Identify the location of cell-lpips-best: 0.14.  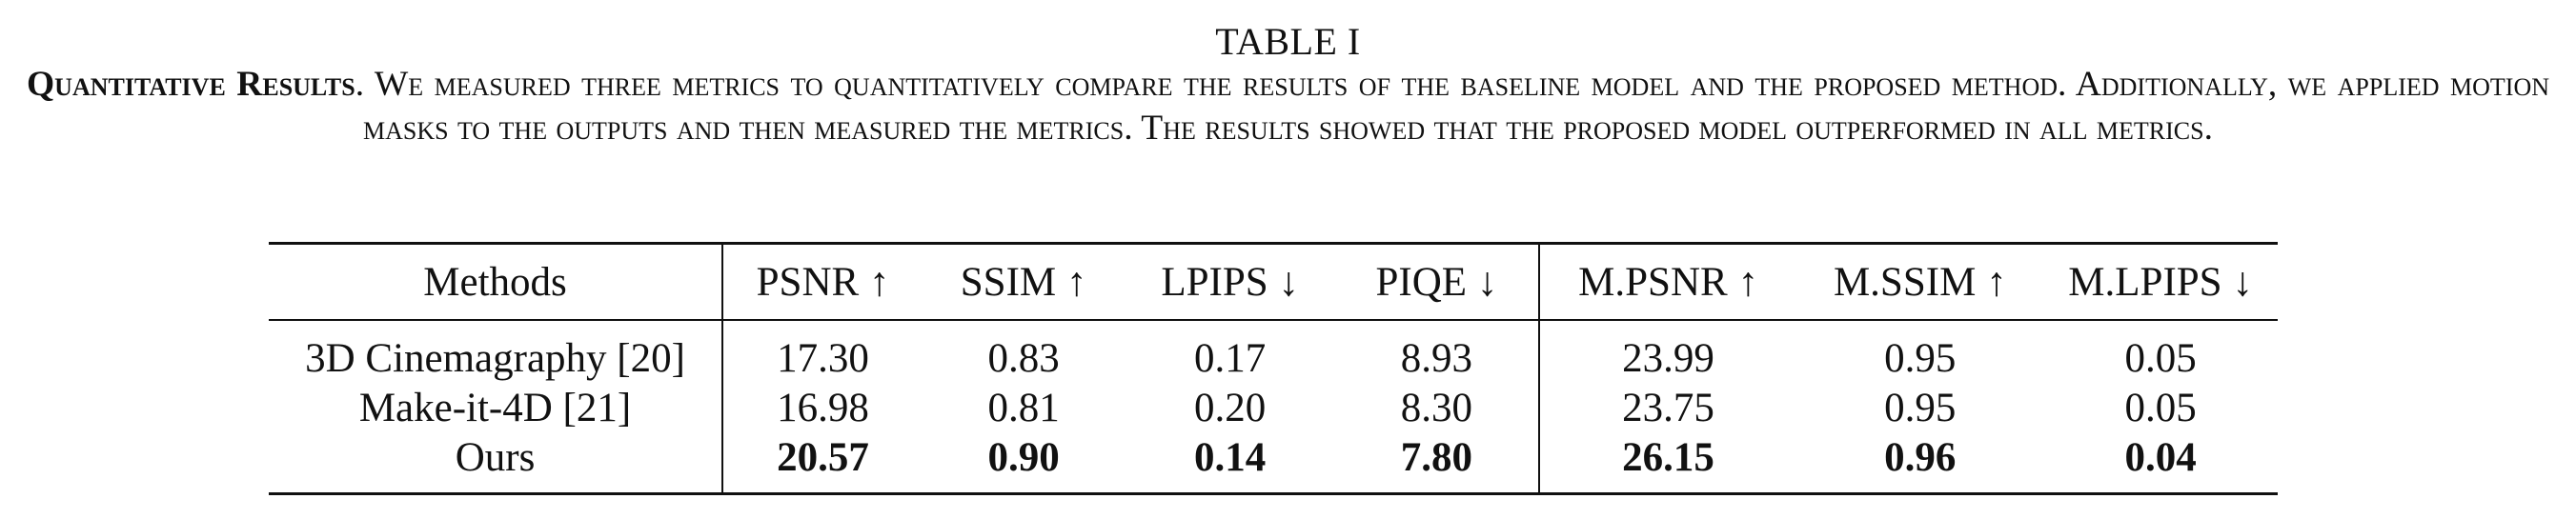
(1230, 457).